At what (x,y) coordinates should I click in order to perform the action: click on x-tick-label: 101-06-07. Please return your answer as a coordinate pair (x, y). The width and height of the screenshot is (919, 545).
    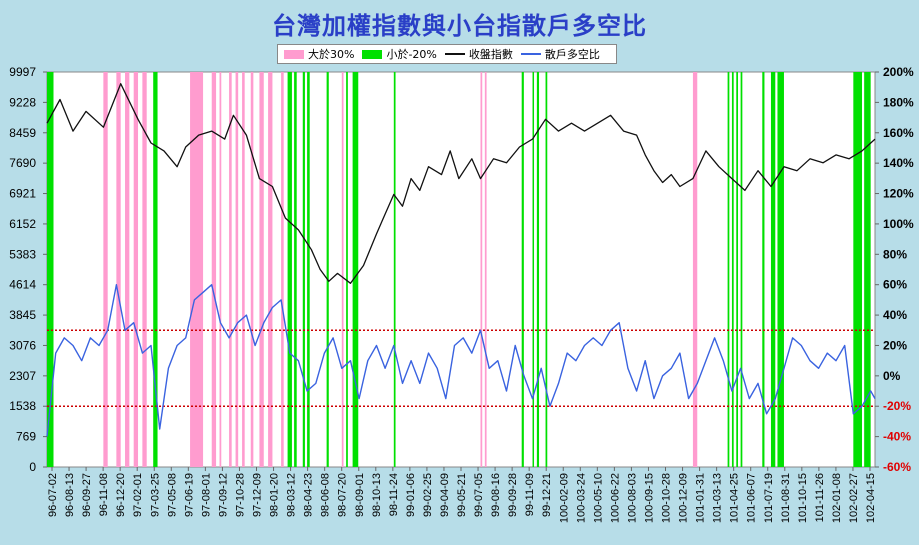
    Looking at the image, I should click on (752, 498).